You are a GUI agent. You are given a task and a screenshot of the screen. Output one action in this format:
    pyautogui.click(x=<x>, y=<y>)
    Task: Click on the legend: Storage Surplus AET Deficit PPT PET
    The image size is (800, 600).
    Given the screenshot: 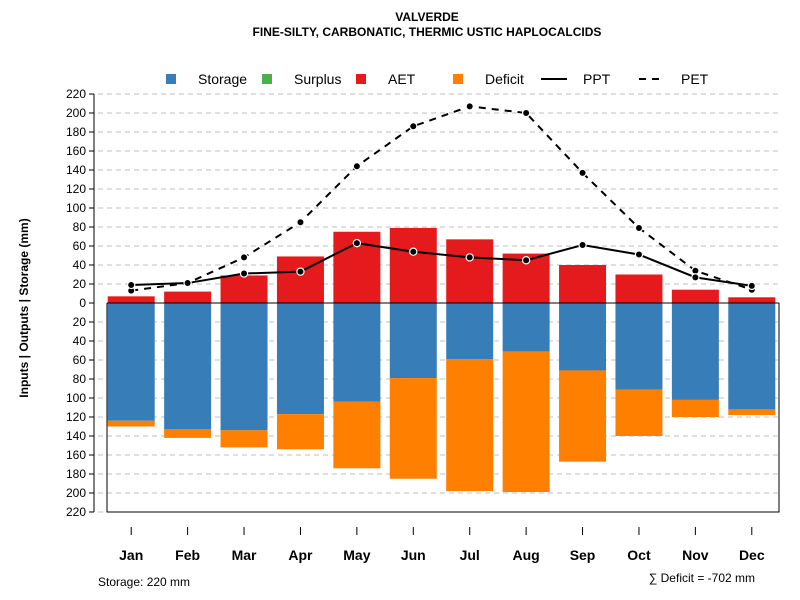 What is the action you would take?
    pyautogui.click(x=437, y=79)
    